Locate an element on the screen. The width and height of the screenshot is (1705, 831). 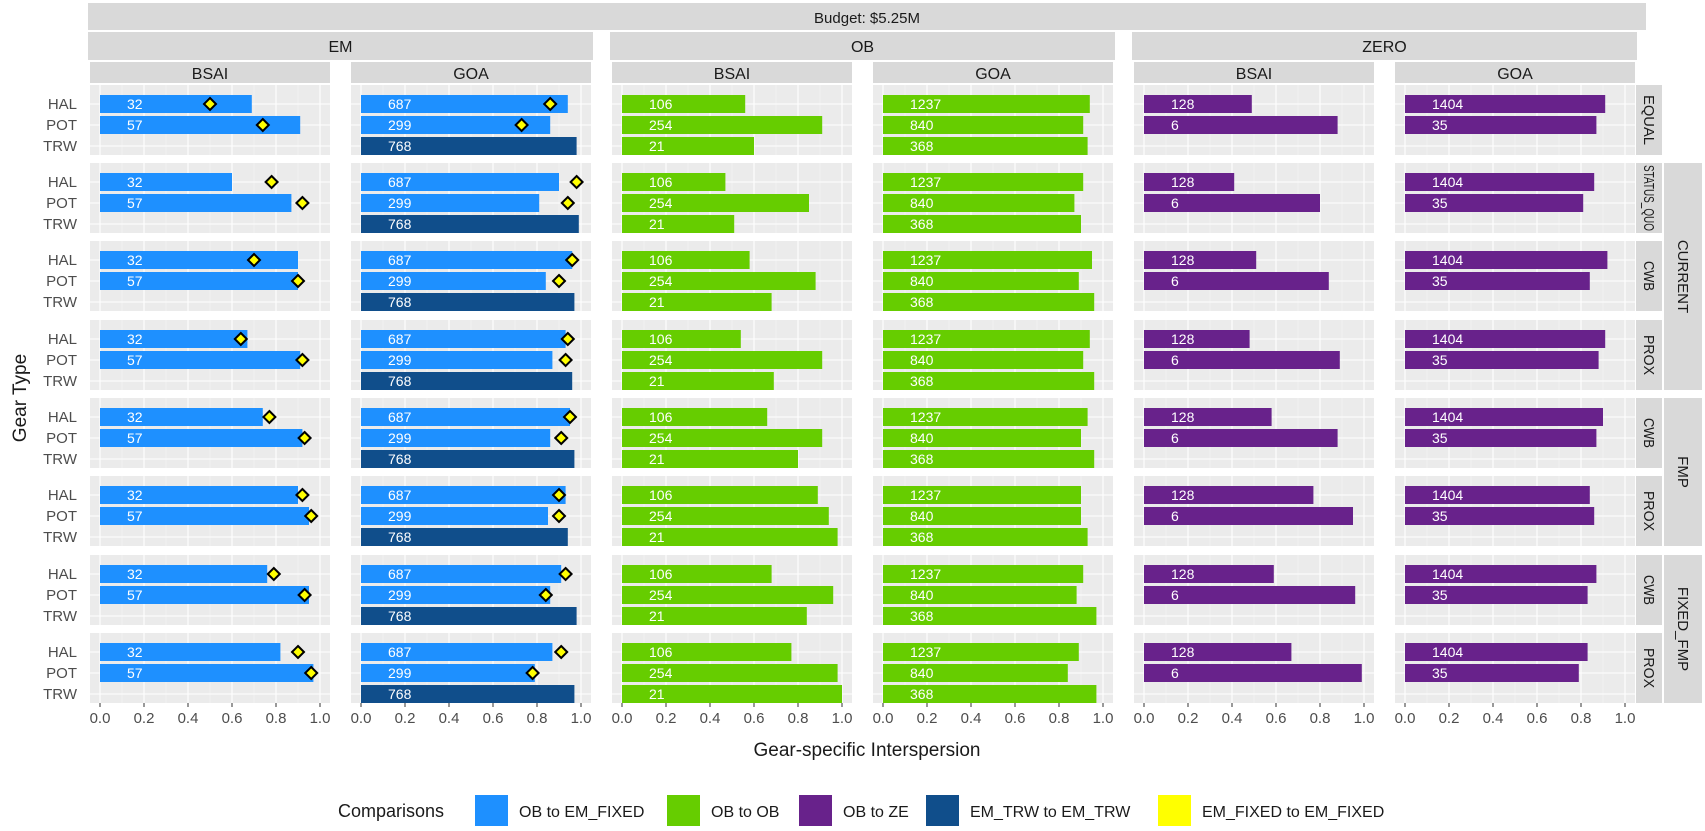
region-label: GOA is located at coordinates (993, 74).